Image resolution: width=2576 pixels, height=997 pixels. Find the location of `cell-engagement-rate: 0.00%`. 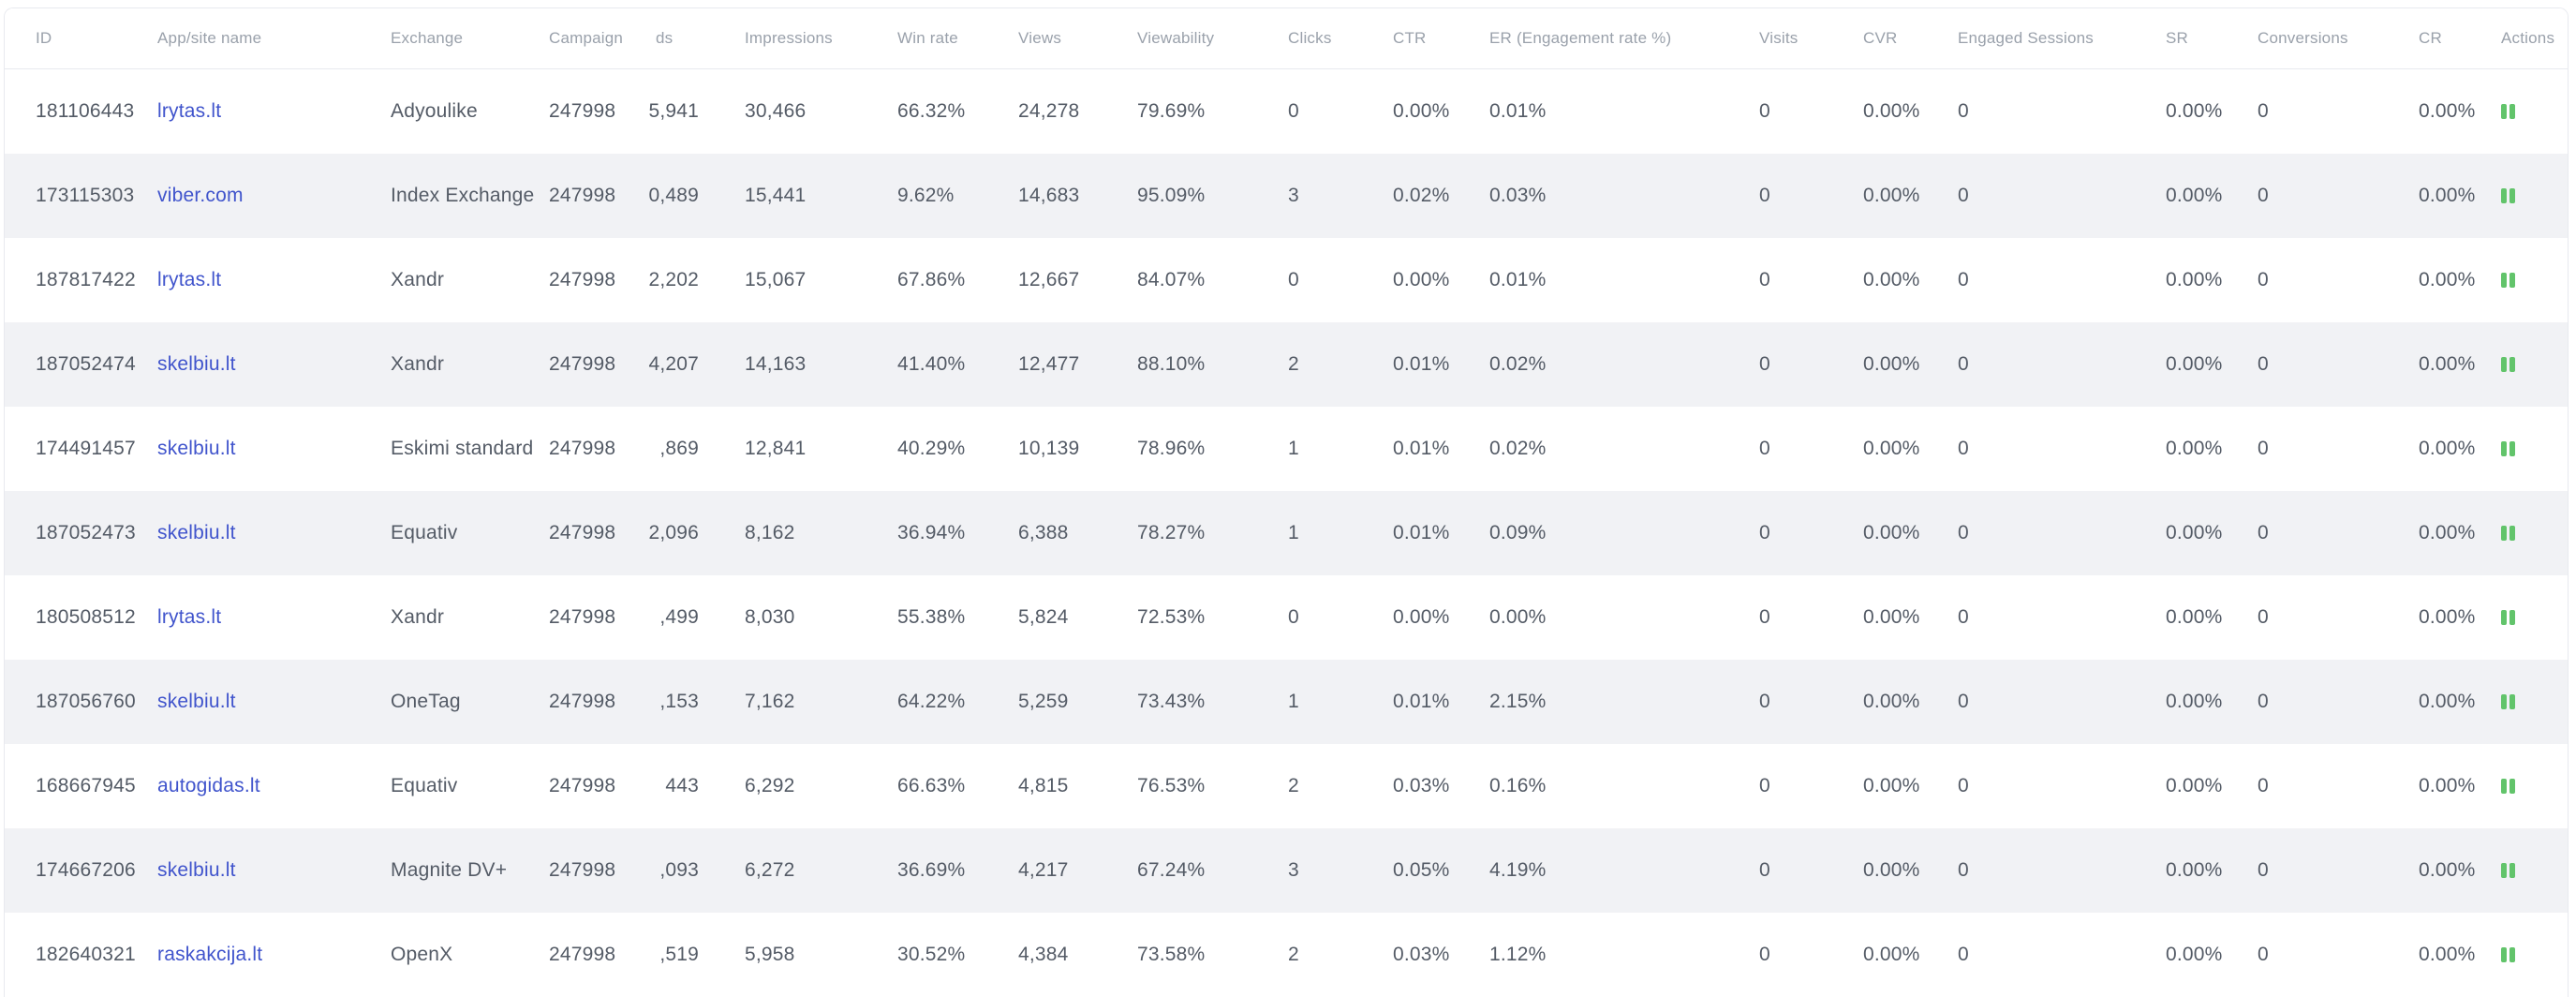

cell-engagement-rate: 0.00% is located at coordinates (1518, 617).